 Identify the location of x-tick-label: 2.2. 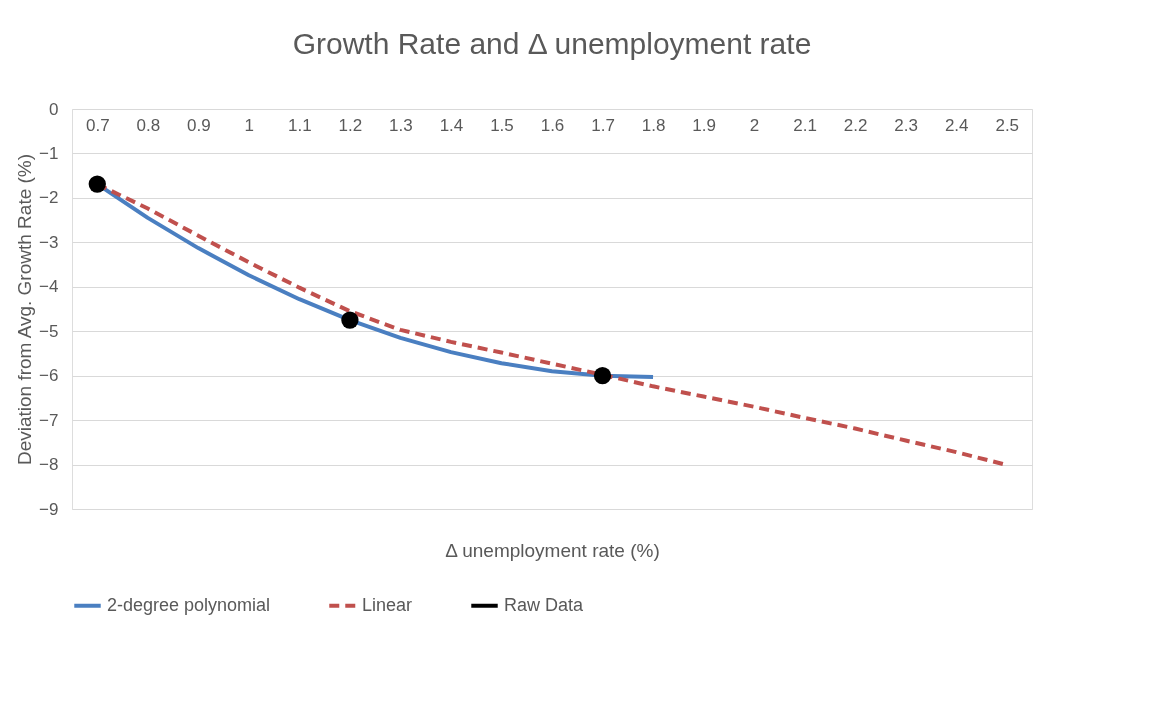
(855, 125).